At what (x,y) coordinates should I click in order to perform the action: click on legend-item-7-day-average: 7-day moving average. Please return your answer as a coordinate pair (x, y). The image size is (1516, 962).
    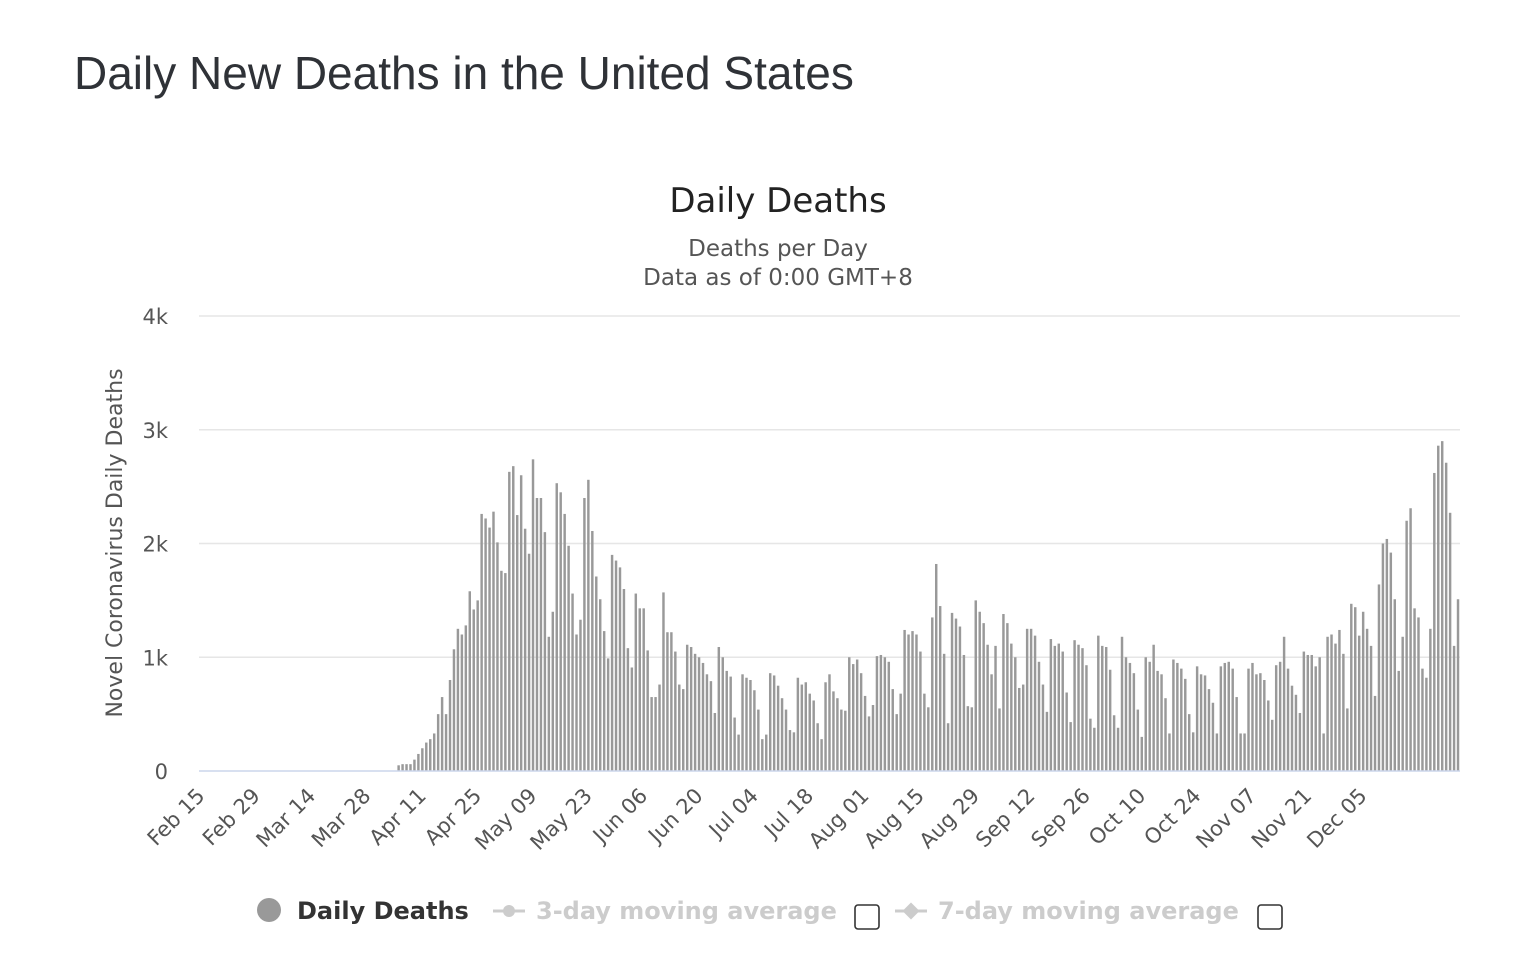
    Looking at the image, I should click on (1067, 911).